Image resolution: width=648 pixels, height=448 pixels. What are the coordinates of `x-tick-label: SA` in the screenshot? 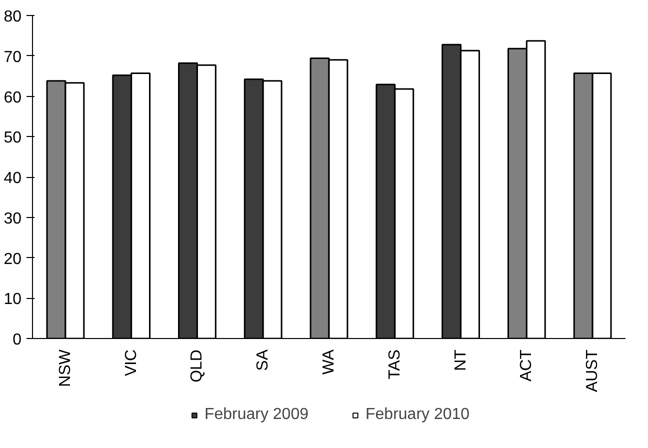 It's located at (263, 360).